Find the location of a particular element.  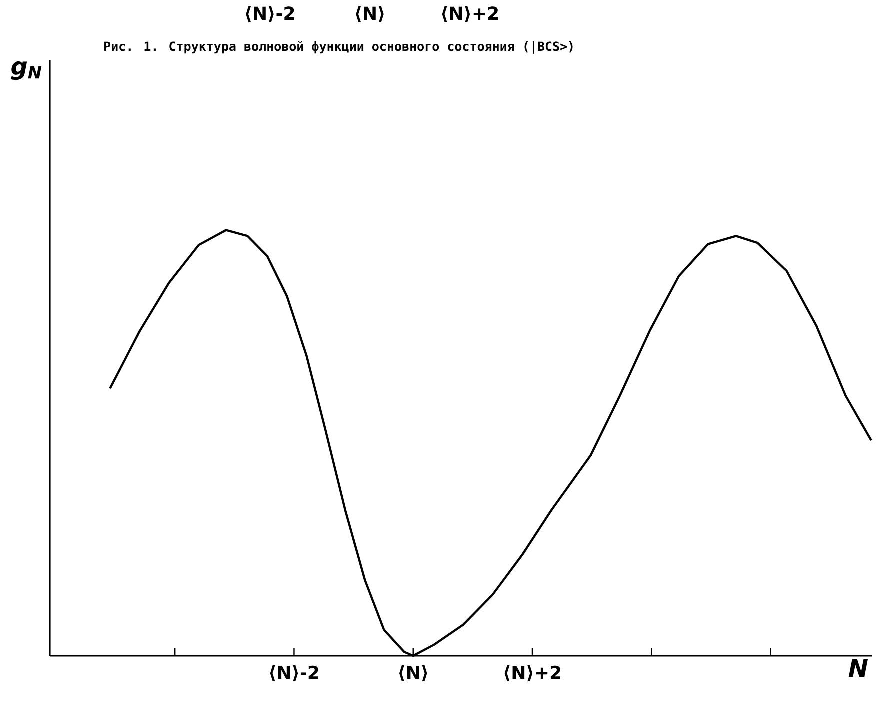

text: ⟨N⟩+2 is located at coordinates (470, 14).